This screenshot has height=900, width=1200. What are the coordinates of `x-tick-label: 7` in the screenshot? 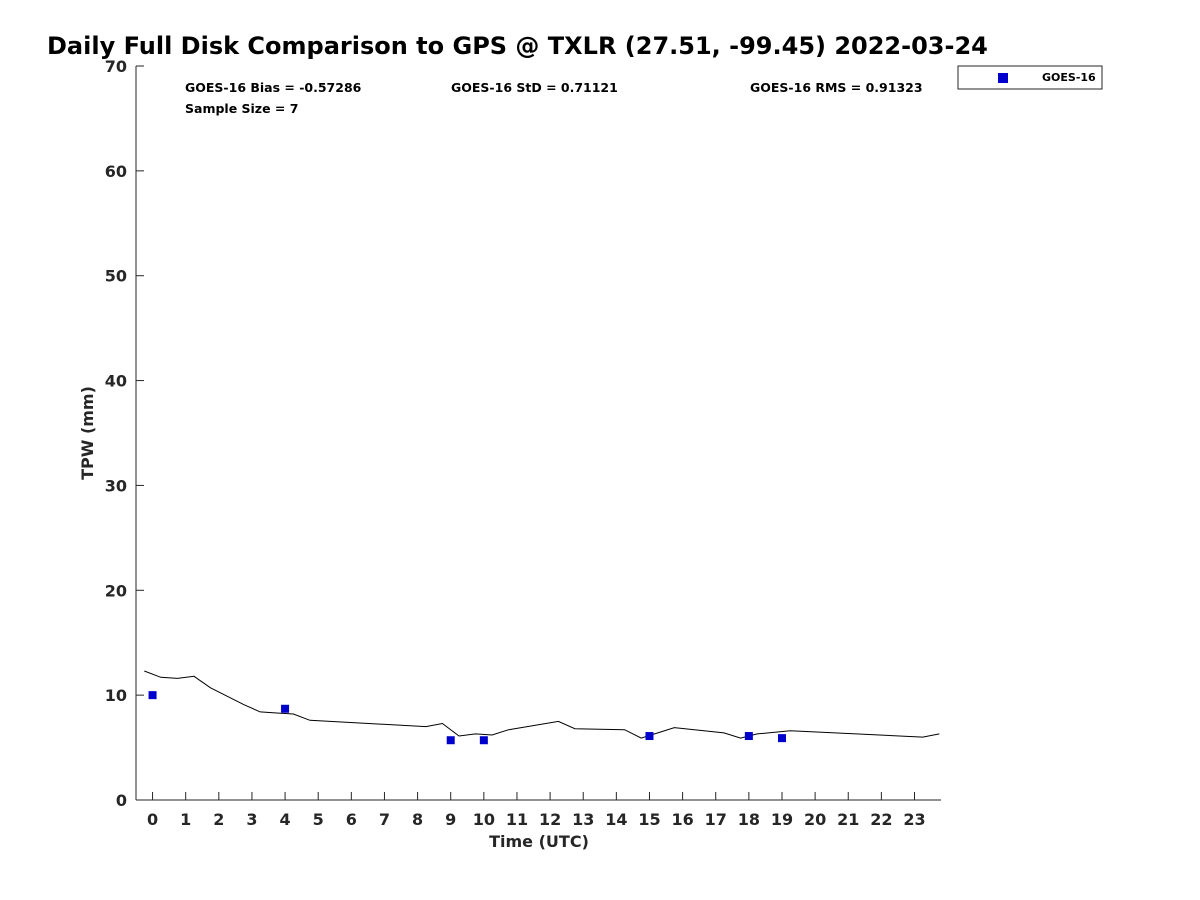 It's located at (384, 819).